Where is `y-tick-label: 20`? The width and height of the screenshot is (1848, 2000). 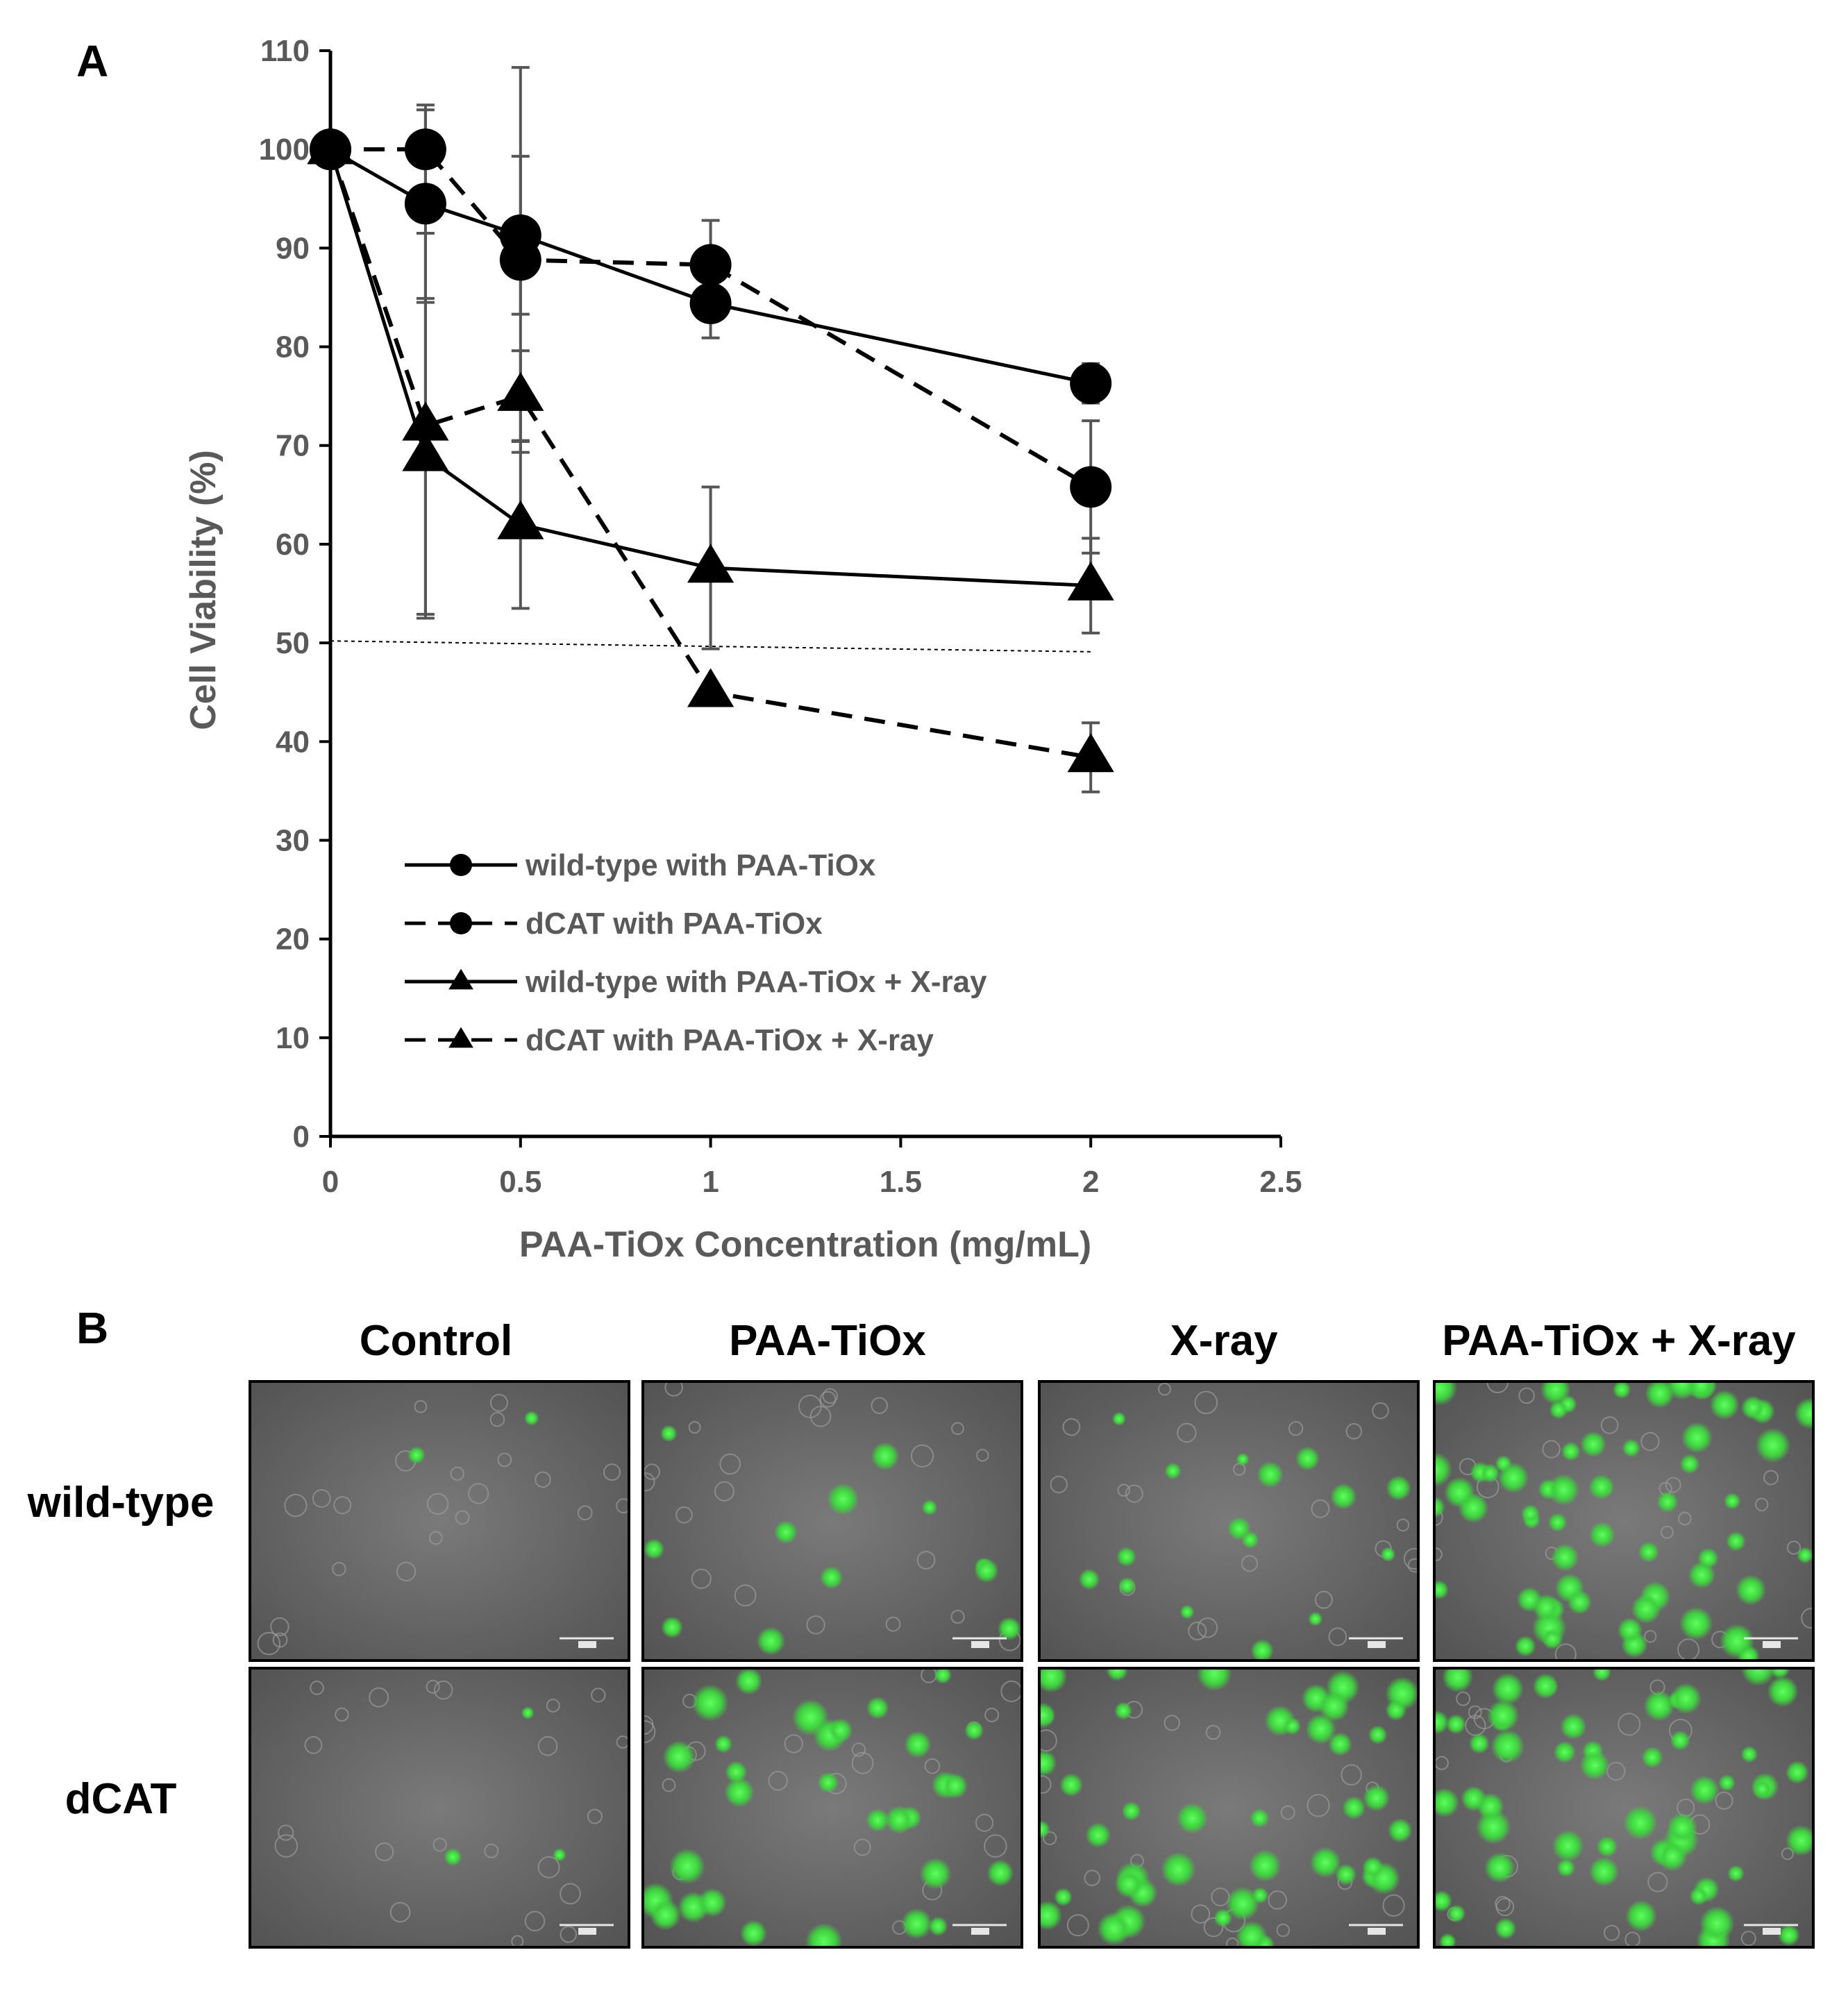
y-tick-label: 20 is located at coordinates (293, 940).